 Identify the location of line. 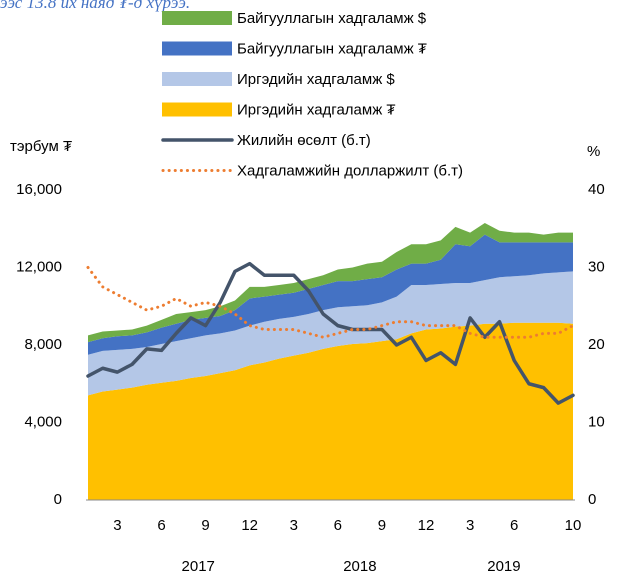
(330, 302).